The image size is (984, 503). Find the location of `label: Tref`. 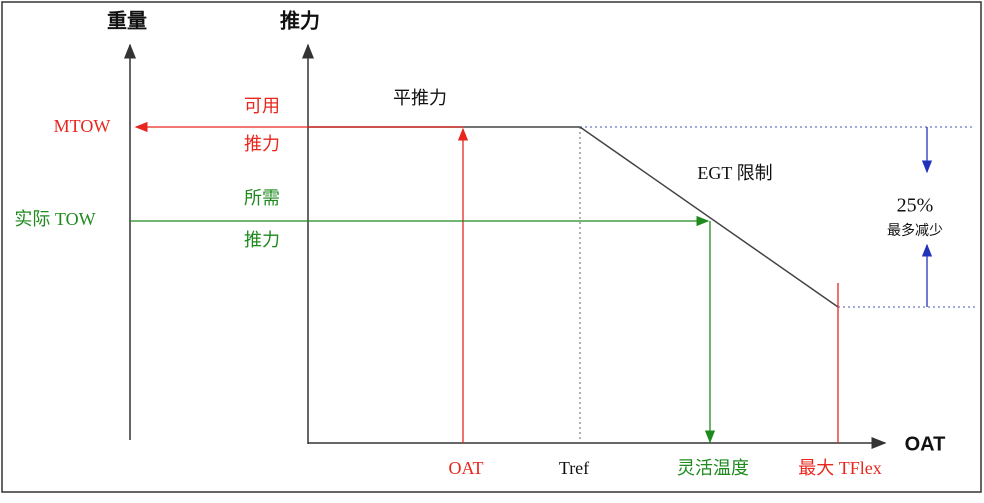

label: Tref is located at coordinates (574, 468).